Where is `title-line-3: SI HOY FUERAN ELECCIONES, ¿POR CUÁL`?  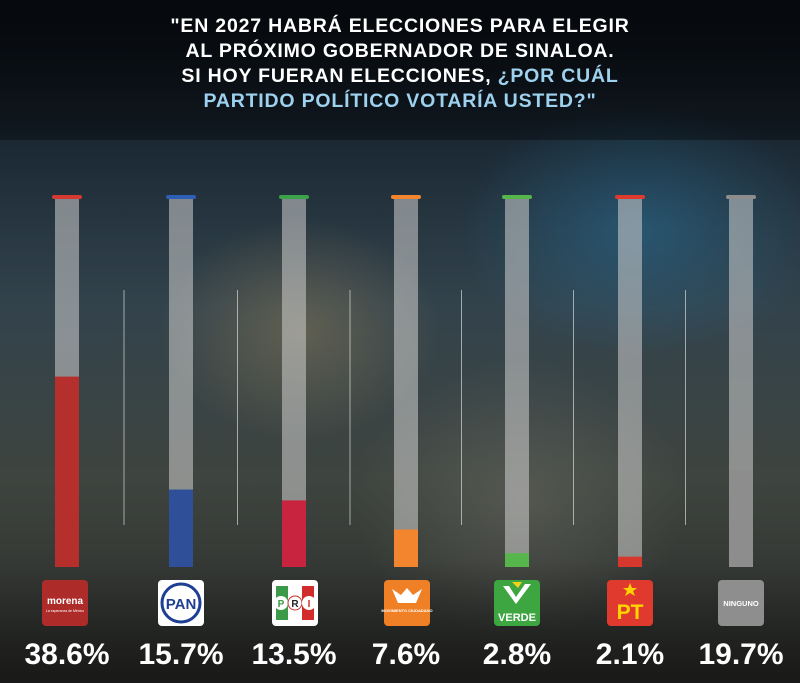
title-line-3: SI HOY FUERAN ELECCIONES, ¿POR CUÁL is located at coordinates (400, 76).